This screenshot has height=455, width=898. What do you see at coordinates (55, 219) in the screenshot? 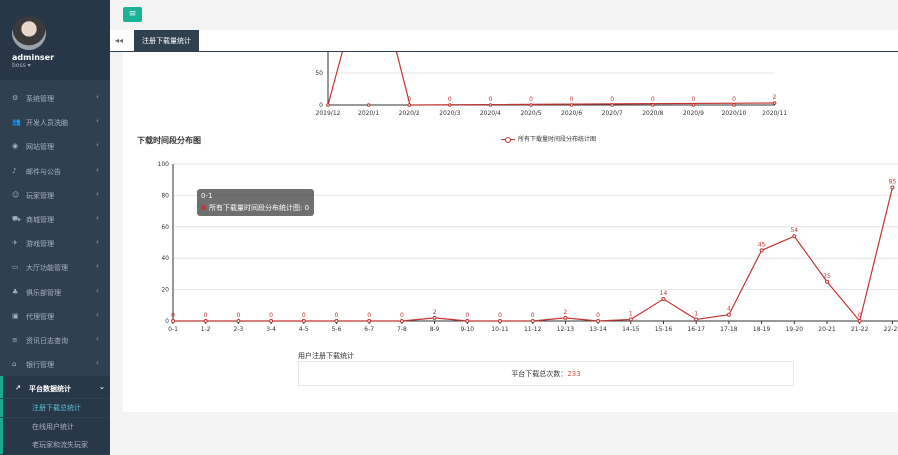
I see `sidebar-item-5: ⛟ 商城管理 ‹` at bounding box center [55, 219].